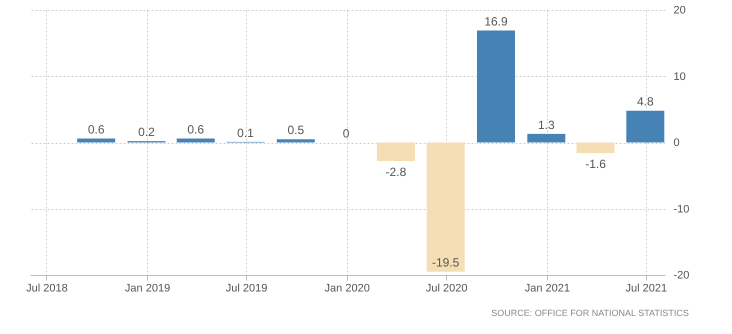 Image resolution: width=732 pixels, height=334 pixels. I want to click on x-tick-label: Jan 2021, so click(547, 288).